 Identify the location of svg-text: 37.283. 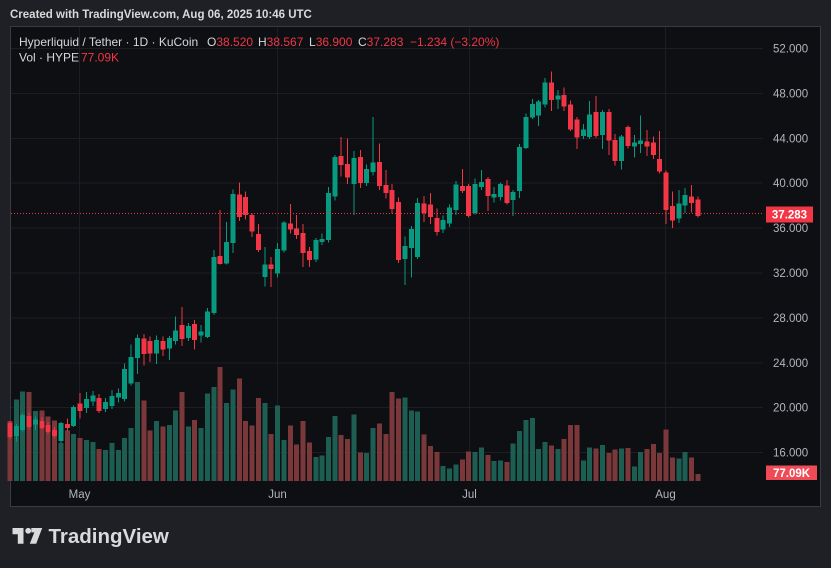
(789, 216).